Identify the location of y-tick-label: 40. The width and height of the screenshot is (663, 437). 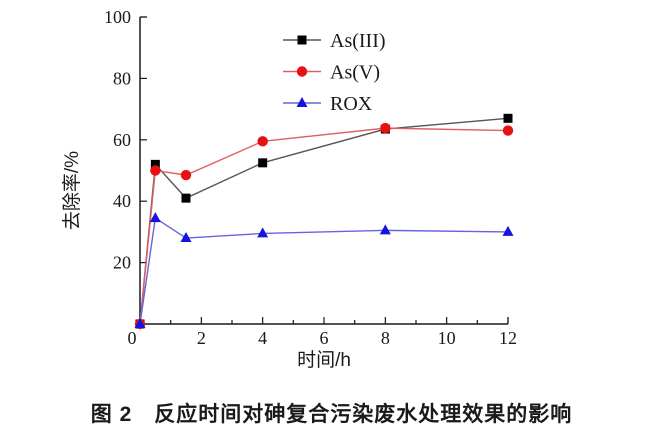
(122, 201).